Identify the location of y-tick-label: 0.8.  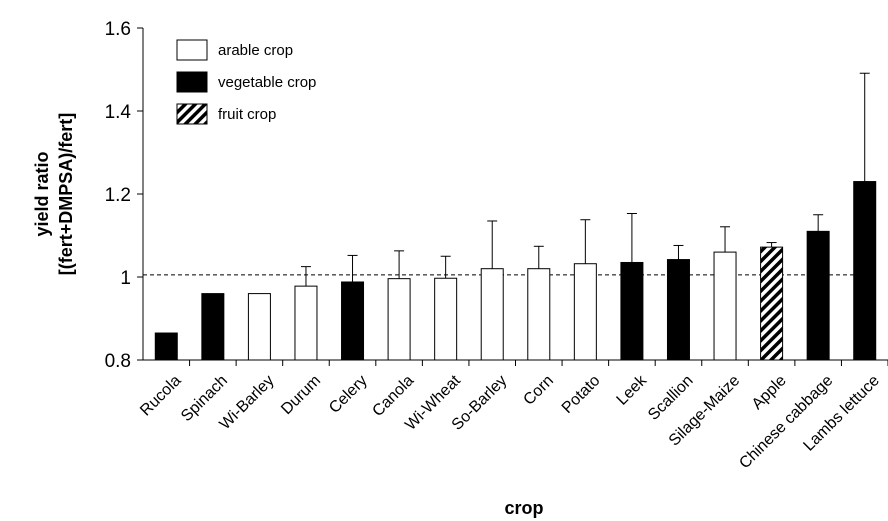
(118, 361).